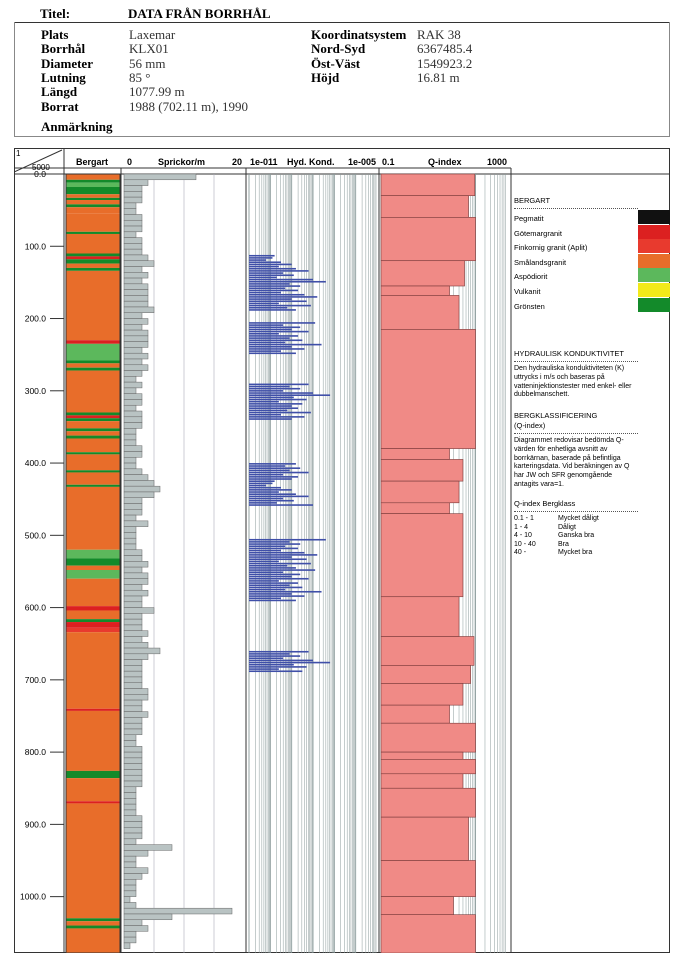 The image size is (680, 962). Describe the element at coordinates (520, 553) in the screenshot. I see `q-class-range: 40 -` at that location.